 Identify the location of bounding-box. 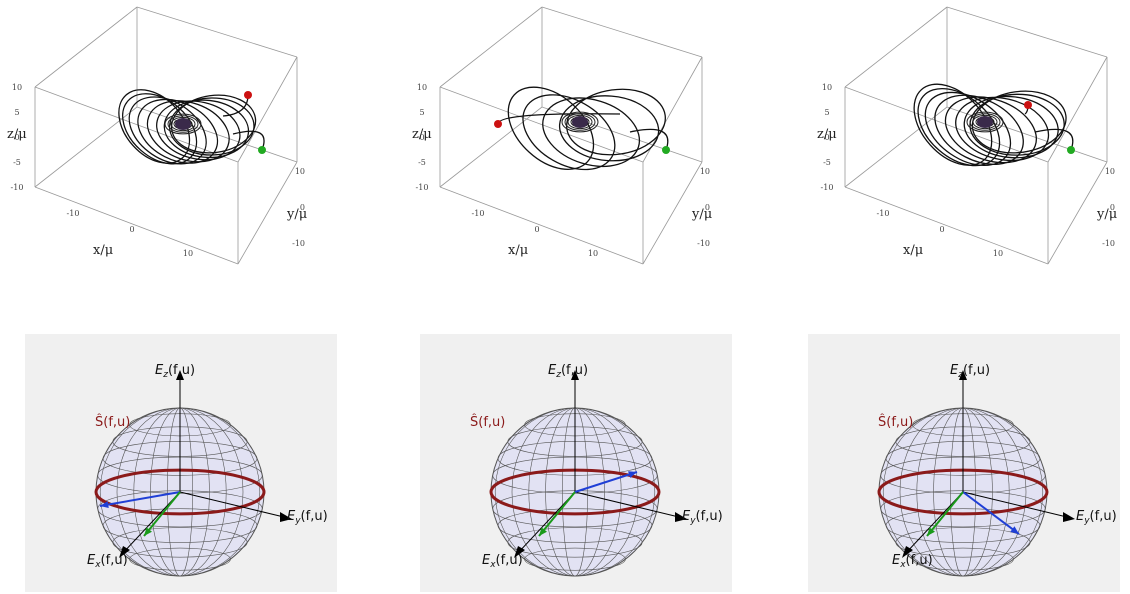
(976, 135).